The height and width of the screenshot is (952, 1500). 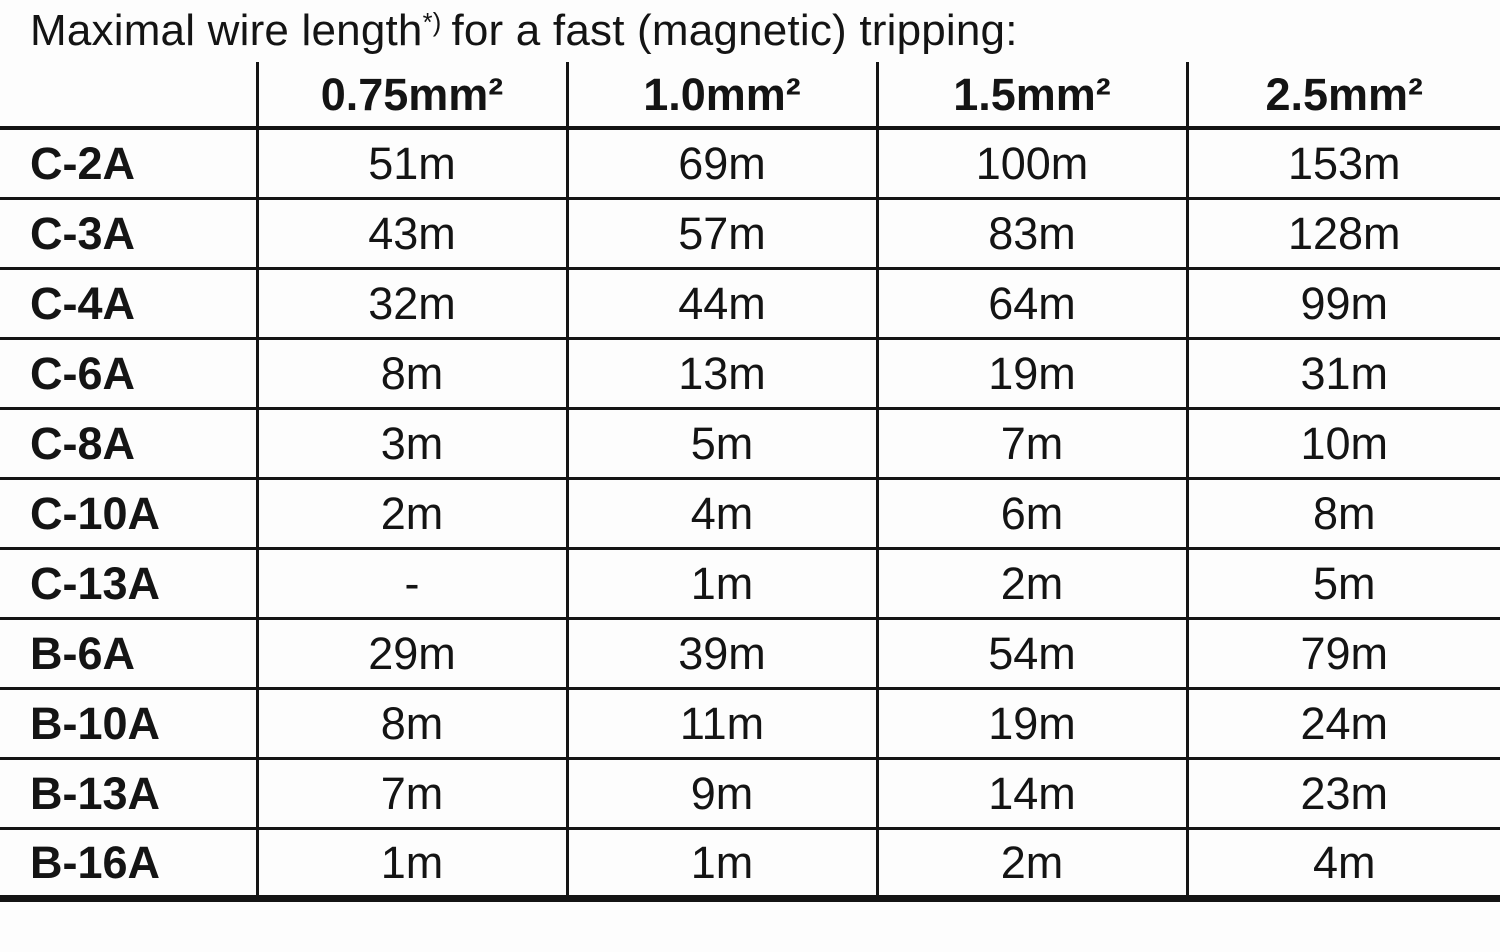 What do you see at coordinates (721, 96) in the screenshot?
I see `column-header-cross-section: 1.0mm²` at bounding box center [721, 96].